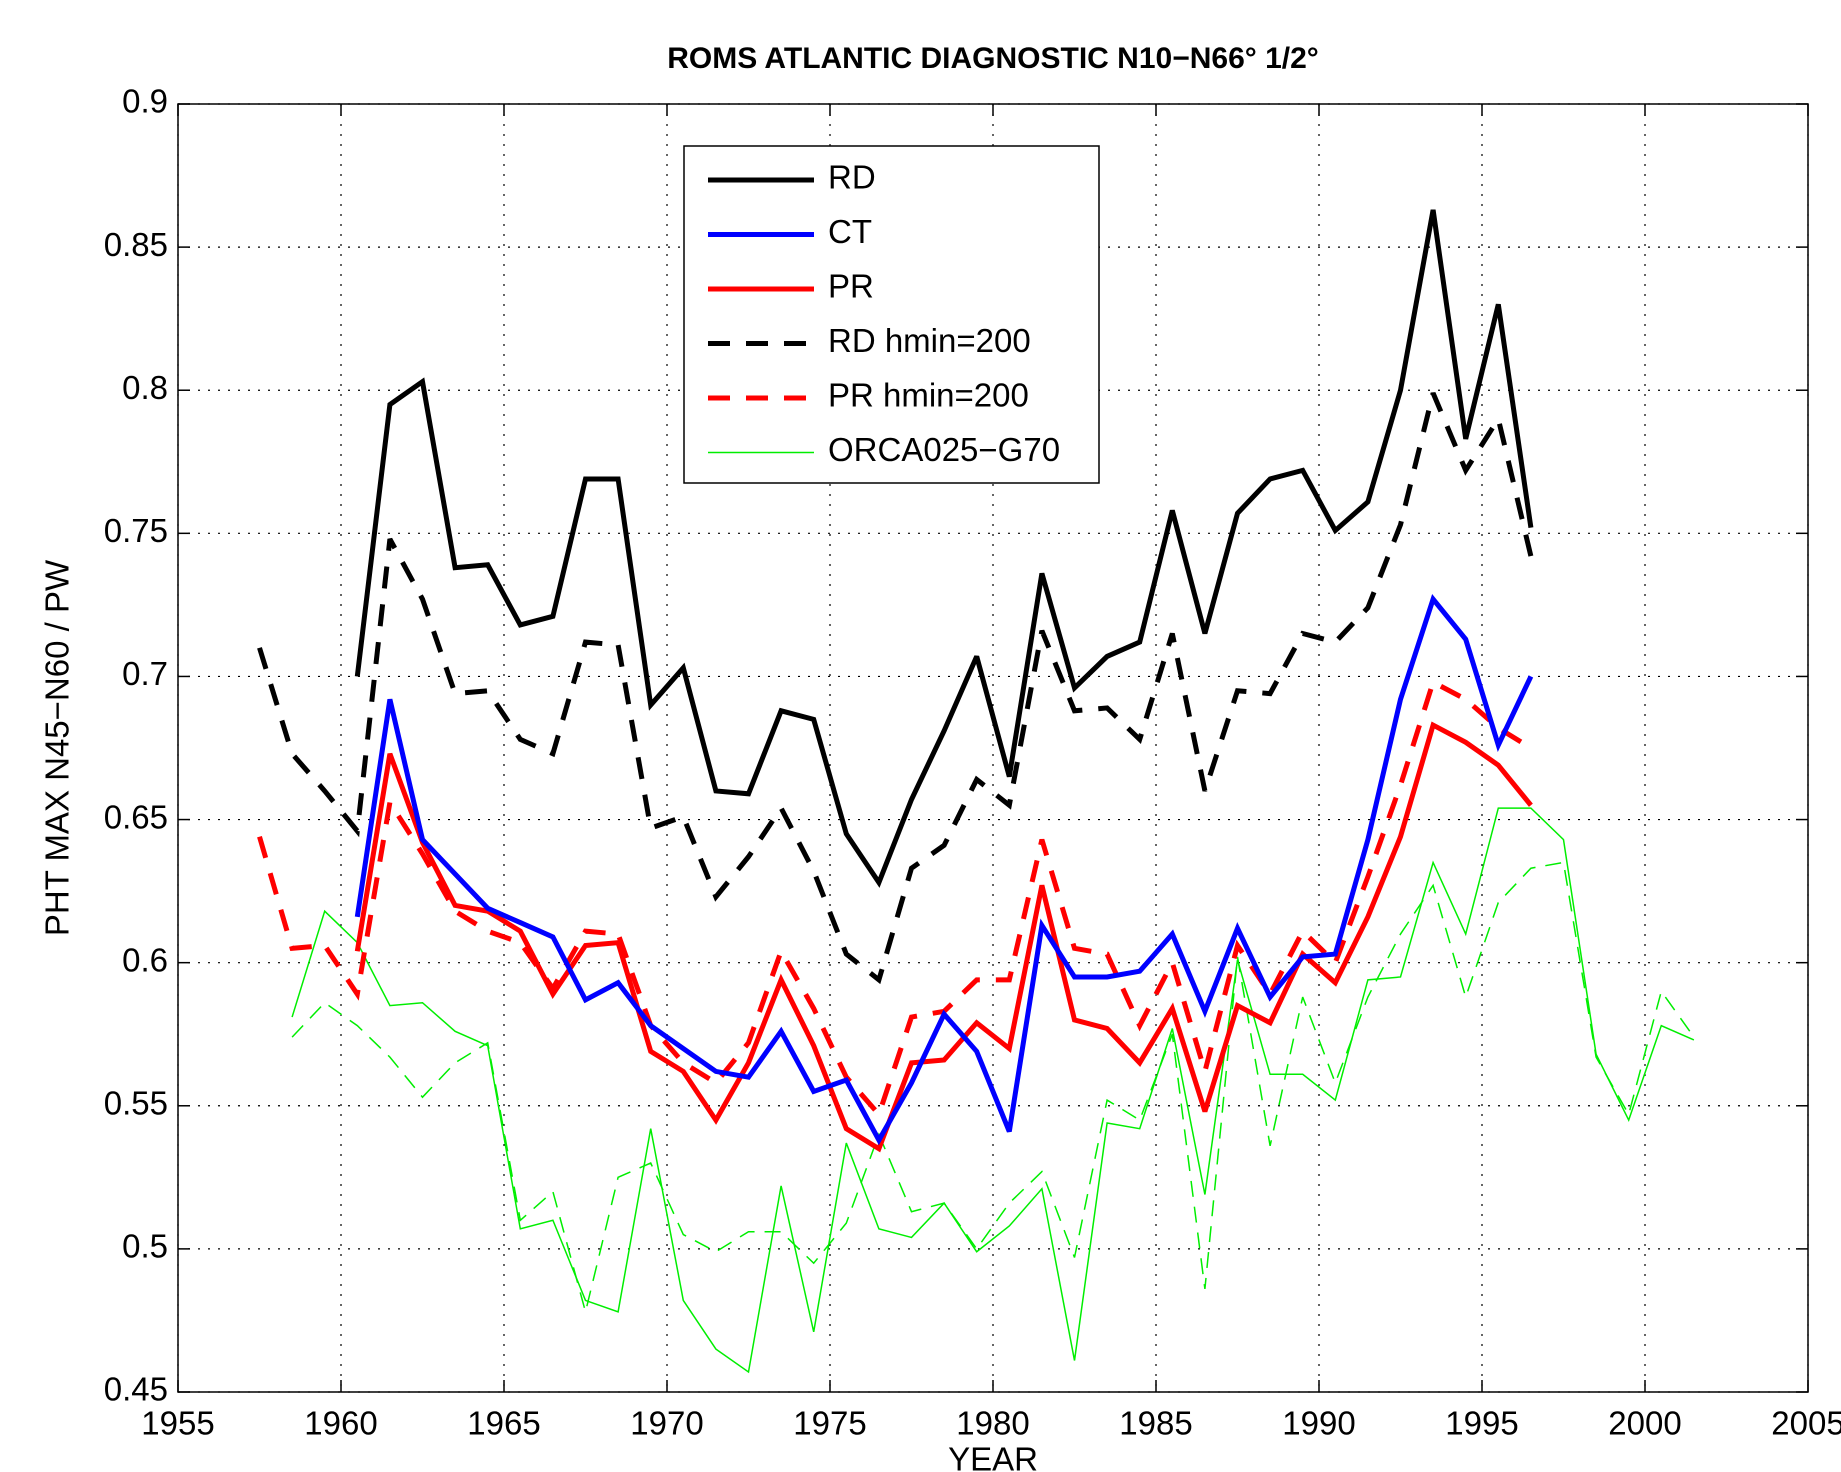 The width and height of the screenshot is (1841, 1472). What do you see at coordinates (993, 58) in the screenshot?
I see `chart-title: ROMS ATLANTIC DIAGNOSTIC N10−N66° 1/2°` at bounding box center [993, 58].